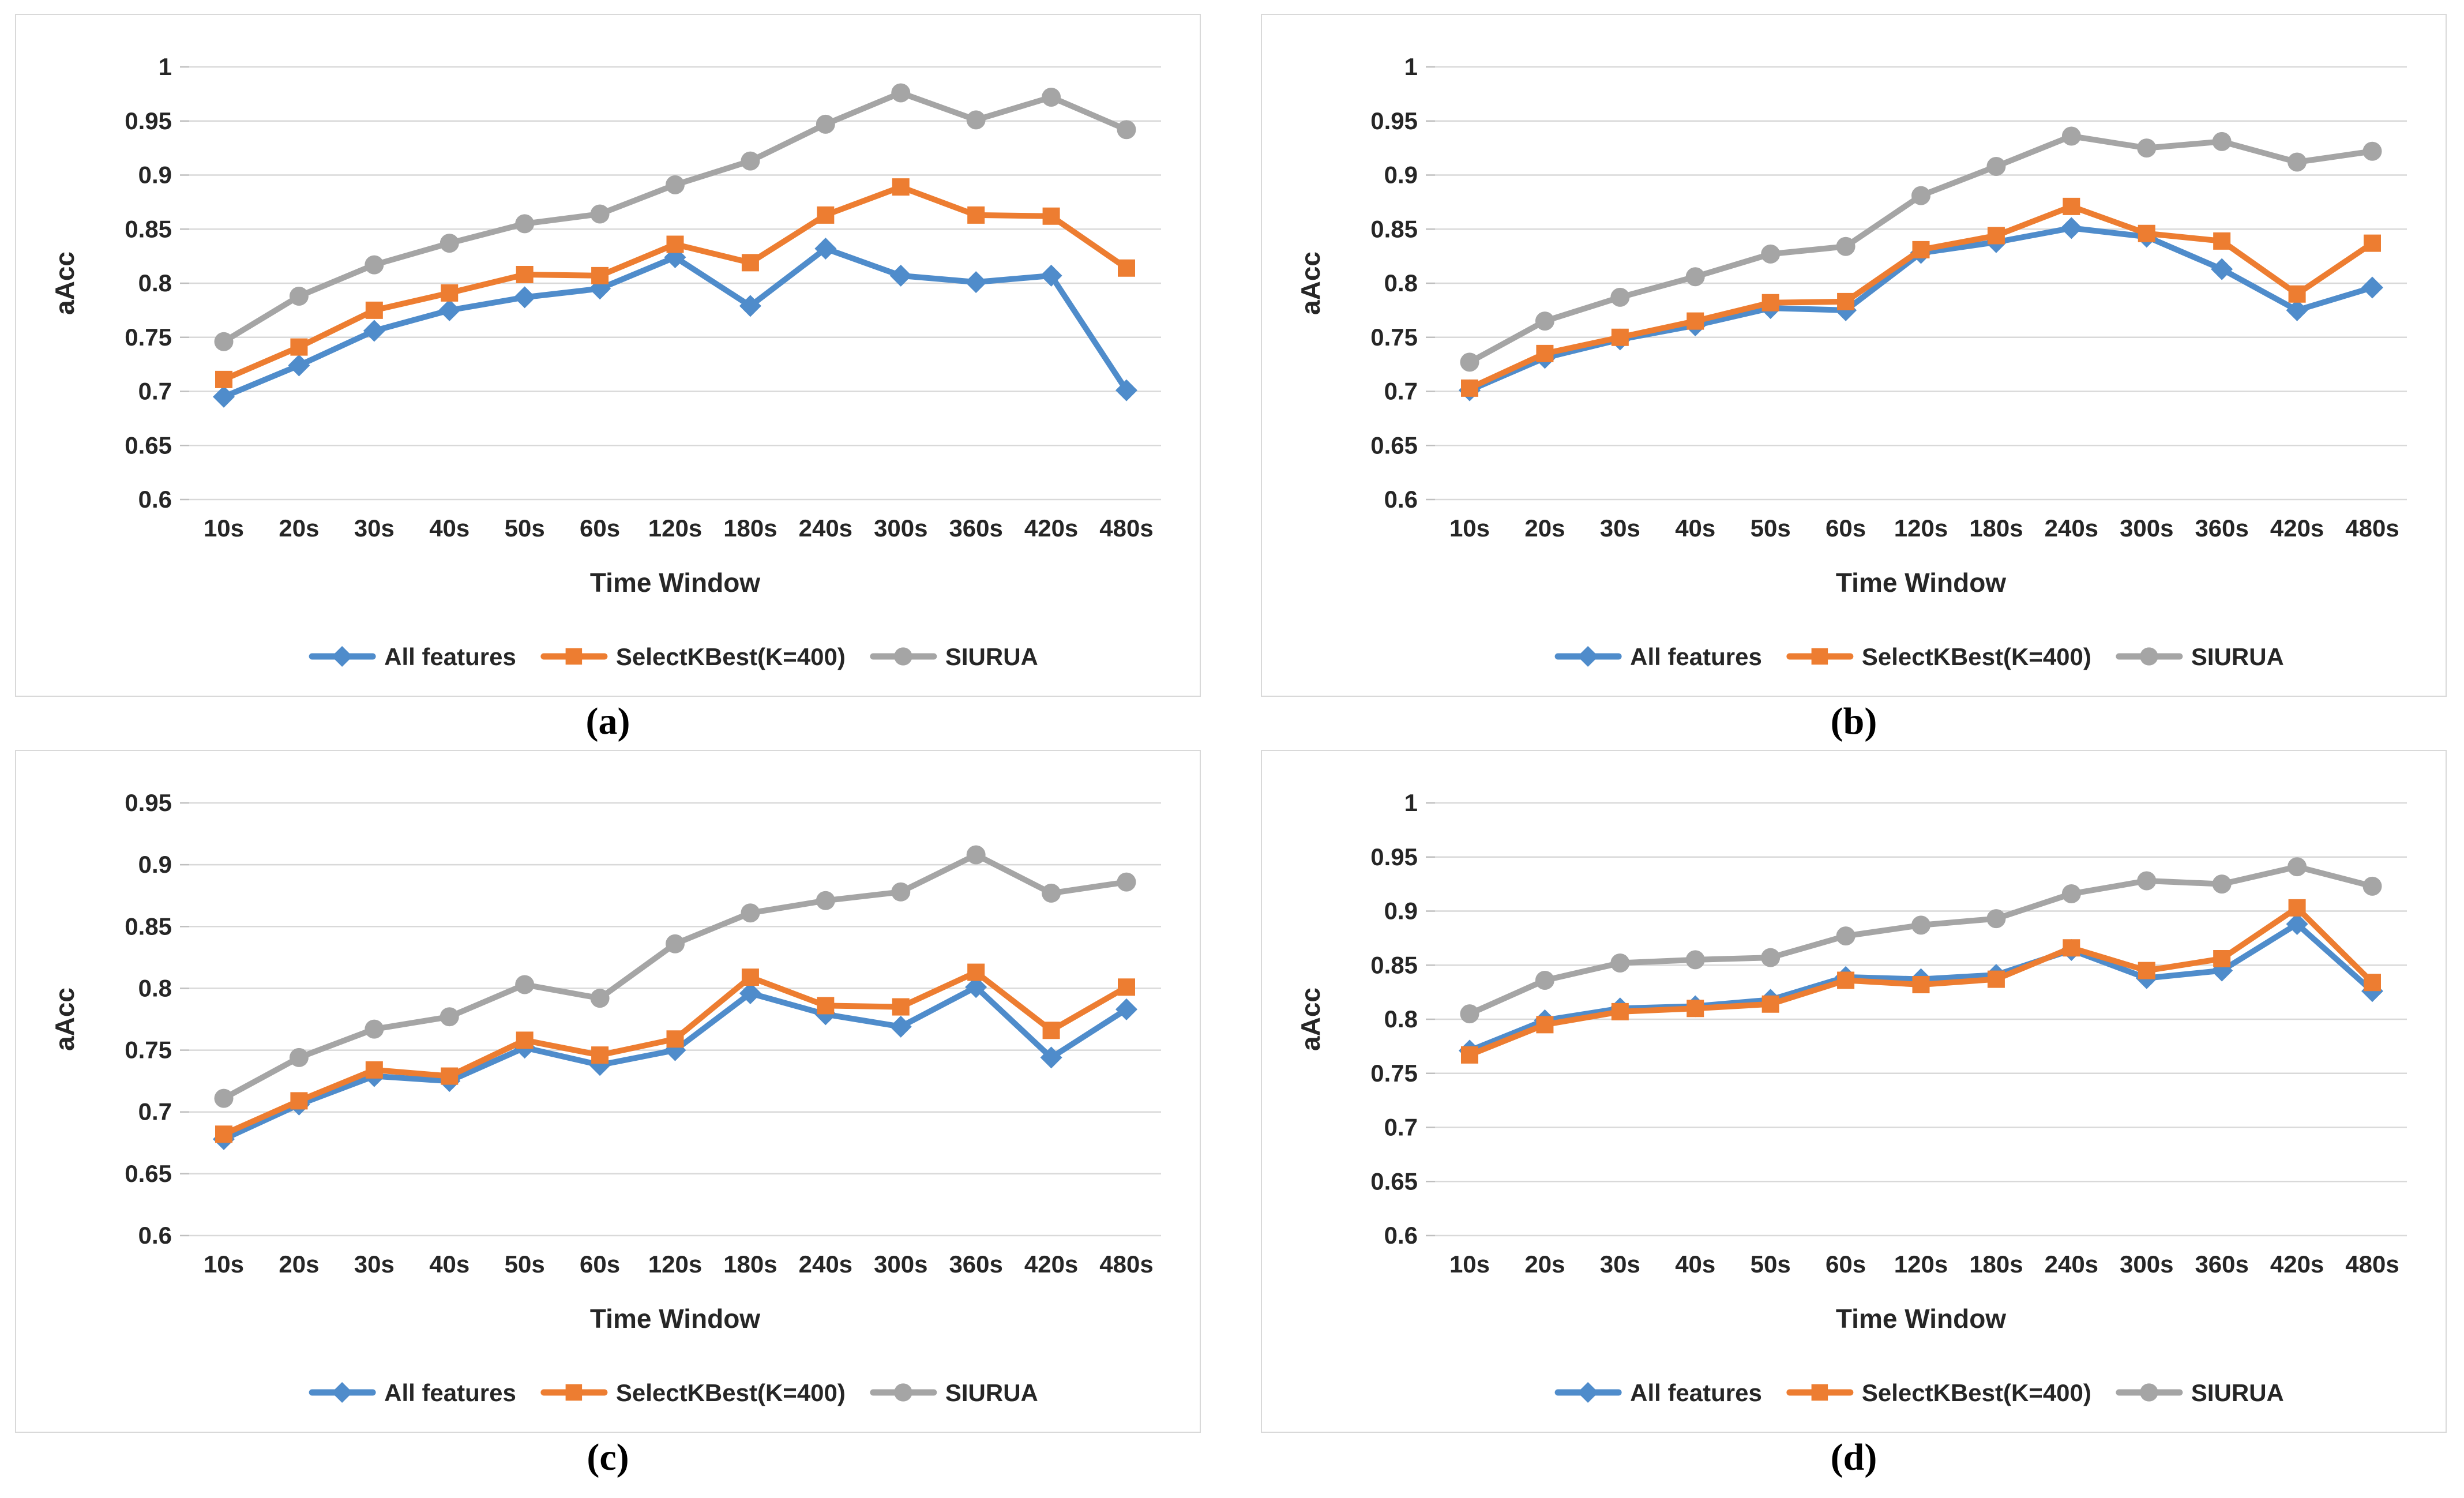 This screenshot has height=1498, width=2464. Describe the element at coordinates (155, 1111) in the screenshot. I see `y-tick-label: 0.7` at that location.